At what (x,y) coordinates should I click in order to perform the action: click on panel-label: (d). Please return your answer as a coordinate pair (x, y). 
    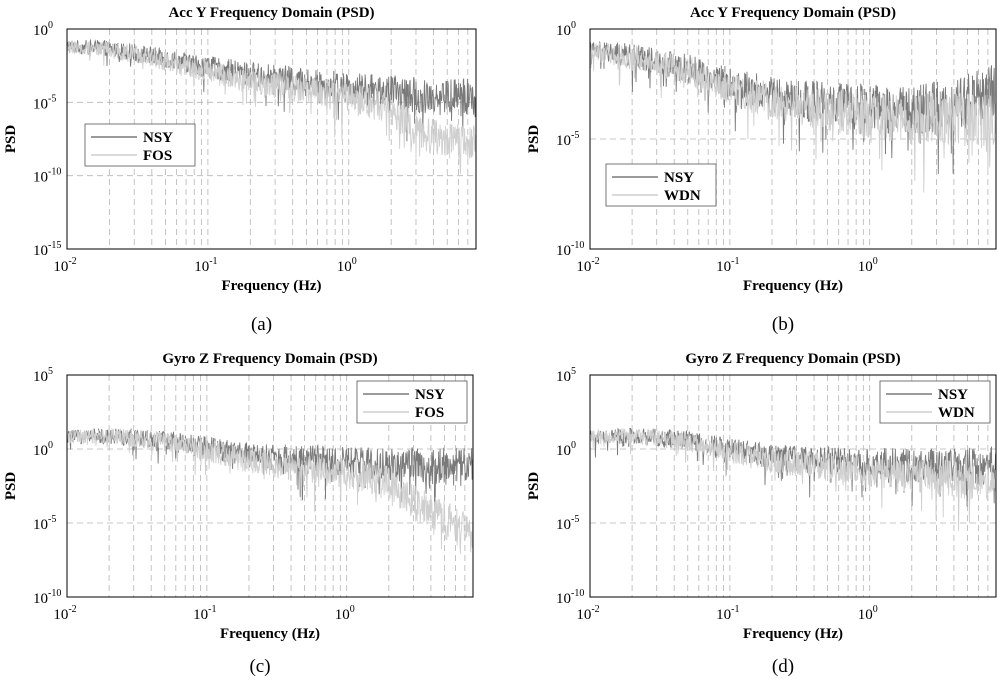
    Looking at the image, I should click on (783, 666).